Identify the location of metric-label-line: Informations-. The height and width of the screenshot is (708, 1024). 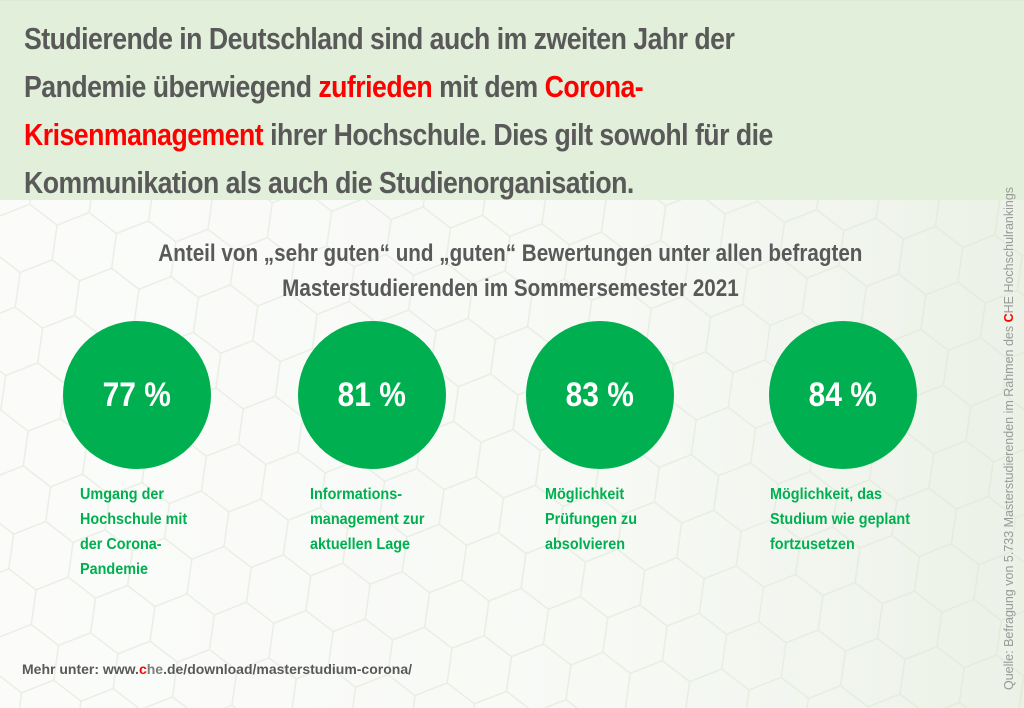
(356, 494).